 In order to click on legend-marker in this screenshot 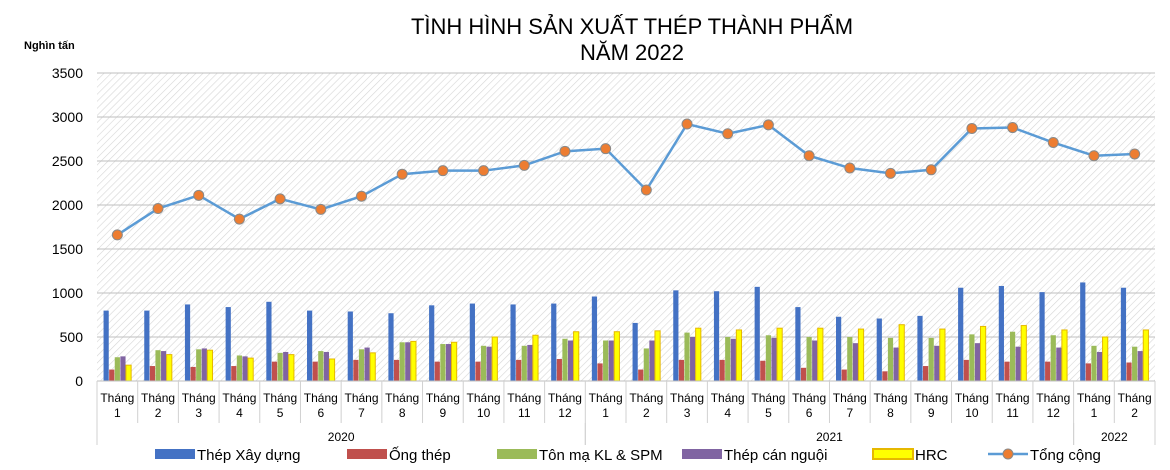, I will do `click(1008, 454)`.